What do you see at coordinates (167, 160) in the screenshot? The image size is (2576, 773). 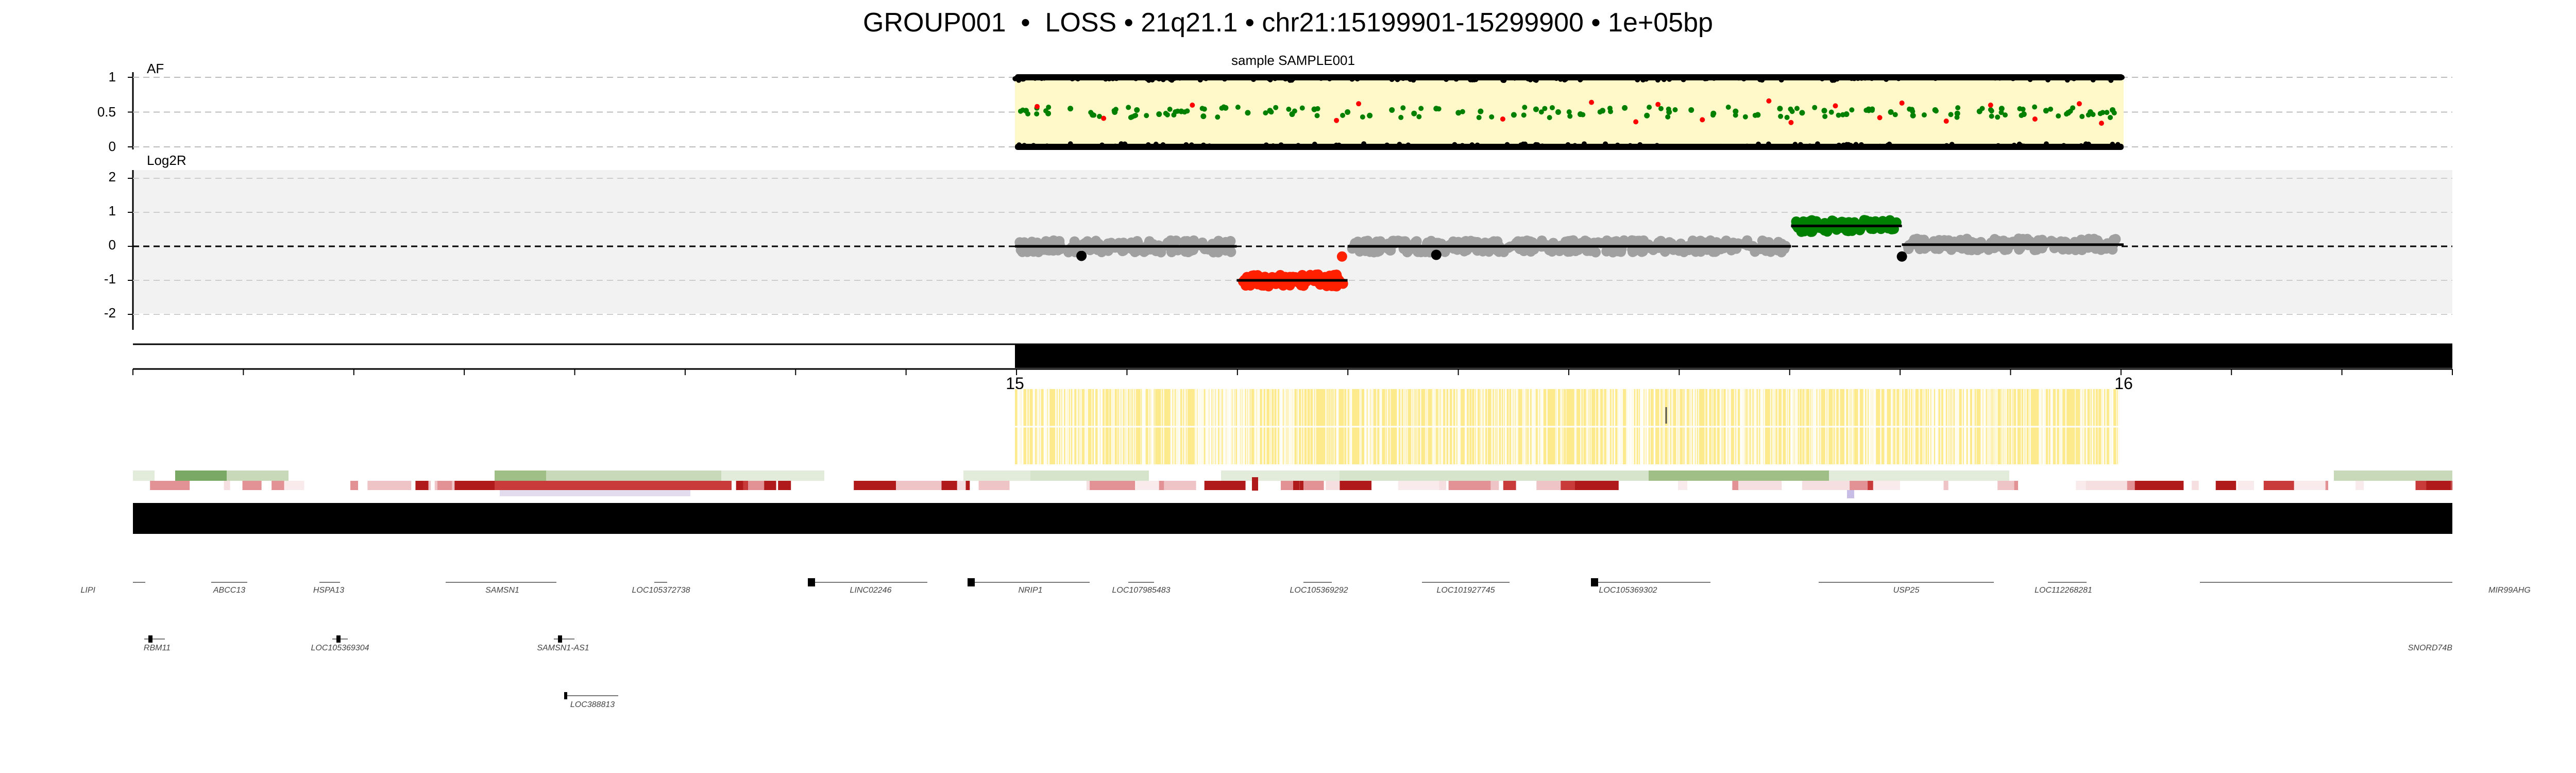 I see `log2r-axis-label: Log2R` at bounding box center [167, 160].